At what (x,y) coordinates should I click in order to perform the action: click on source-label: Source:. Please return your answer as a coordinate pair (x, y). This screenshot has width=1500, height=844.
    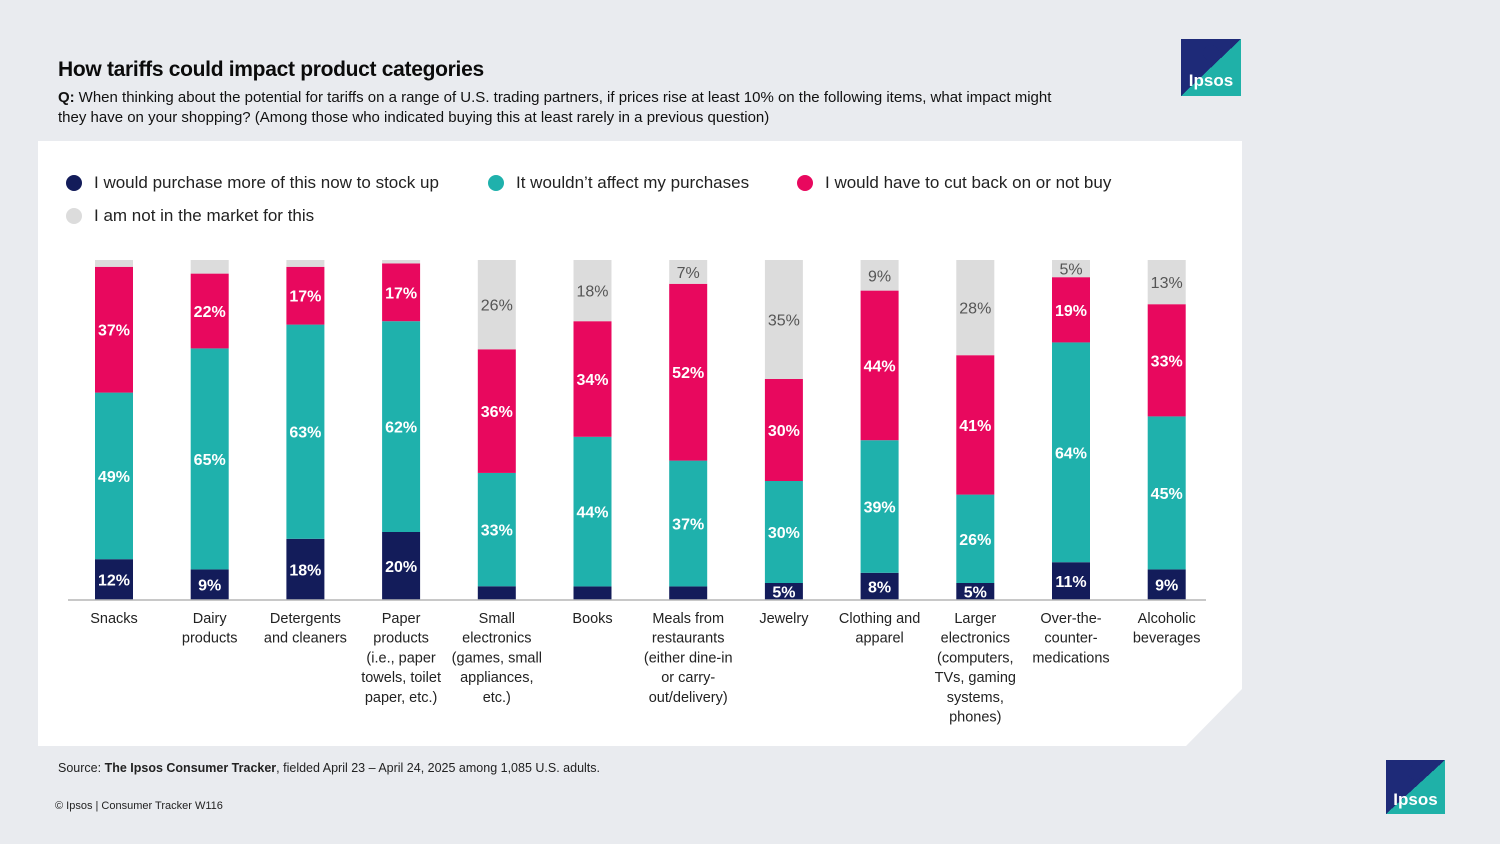
    Looking at the image, I should click on (80, 768).